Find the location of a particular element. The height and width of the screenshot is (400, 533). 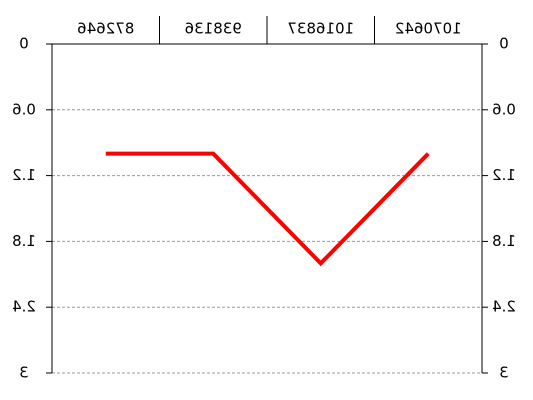

y-tick-label-left-1-group: 0.6 is located at coordinates (24, 109).